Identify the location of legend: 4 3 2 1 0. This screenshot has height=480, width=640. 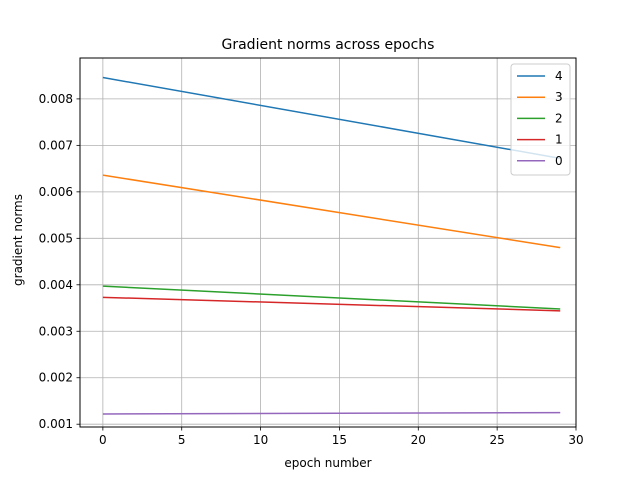
(540, 119).